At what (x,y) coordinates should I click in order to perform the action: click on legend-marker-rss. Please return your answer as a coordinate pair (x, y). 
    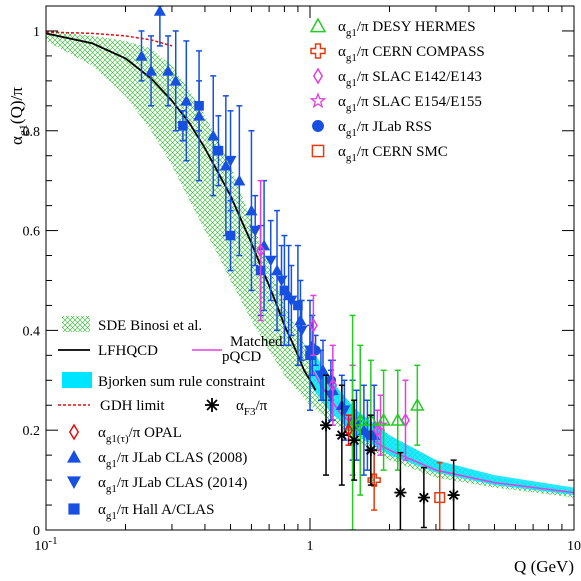
    Looking at the image, I should click on (318, 126).